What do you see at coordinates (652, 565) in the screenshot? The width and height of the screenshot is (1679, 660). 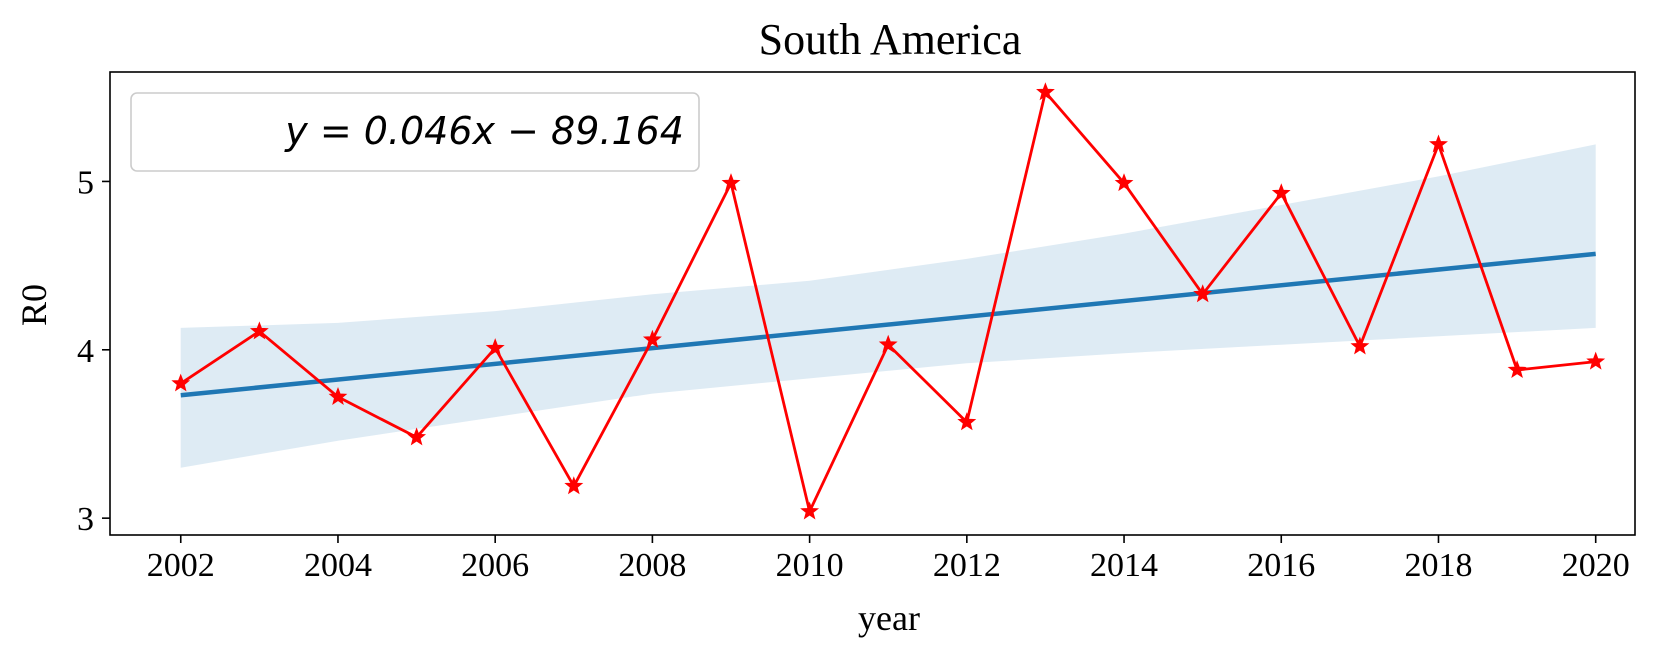 I see `x-tick-label: 2008` at bounding box center [652, 565].